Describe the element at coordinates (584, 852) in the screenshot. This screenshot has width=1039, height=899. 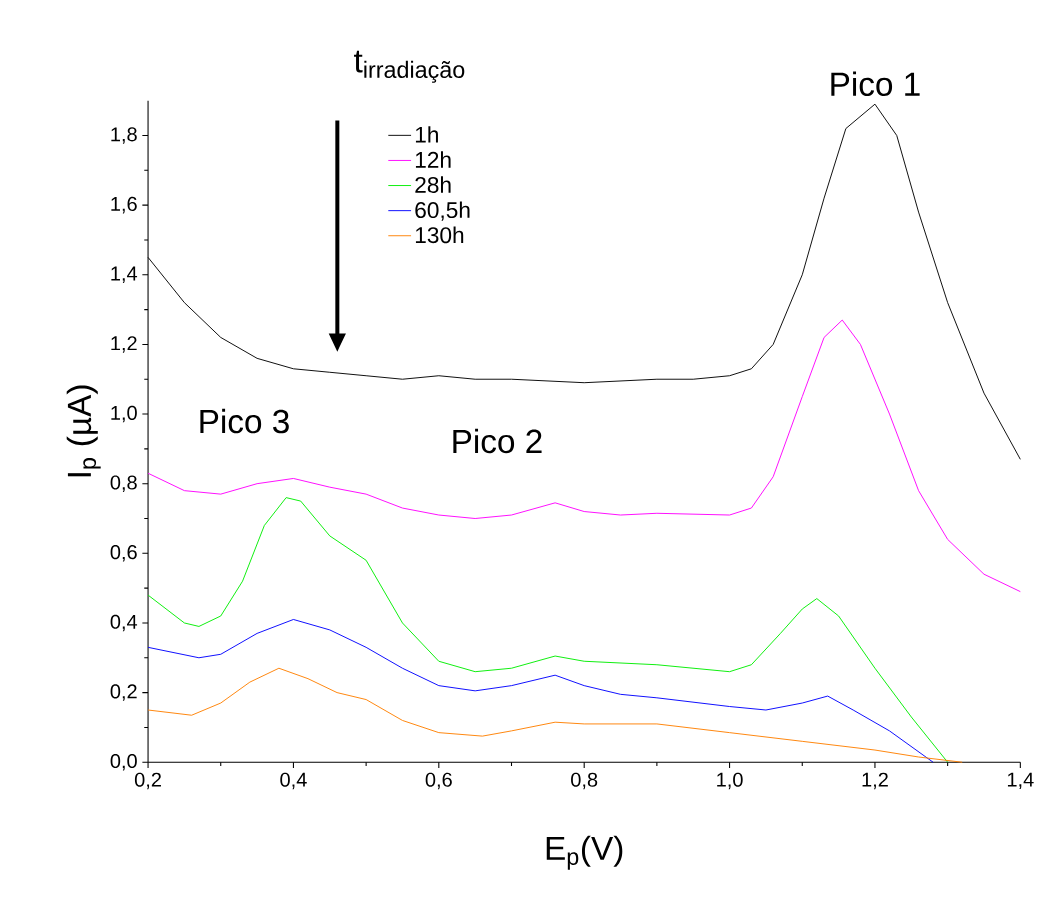
I see `x-axis-title: E$_{p}$(V)` at that location.